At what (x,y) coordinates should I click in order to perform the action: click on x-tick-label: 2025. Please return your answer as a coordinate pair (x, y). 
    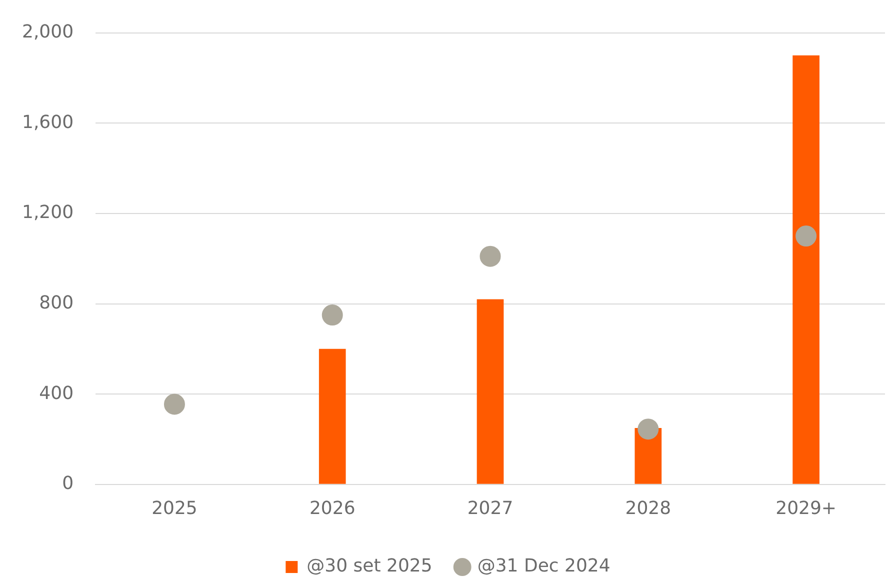
    Looking at the image, I should click on (175, 508).